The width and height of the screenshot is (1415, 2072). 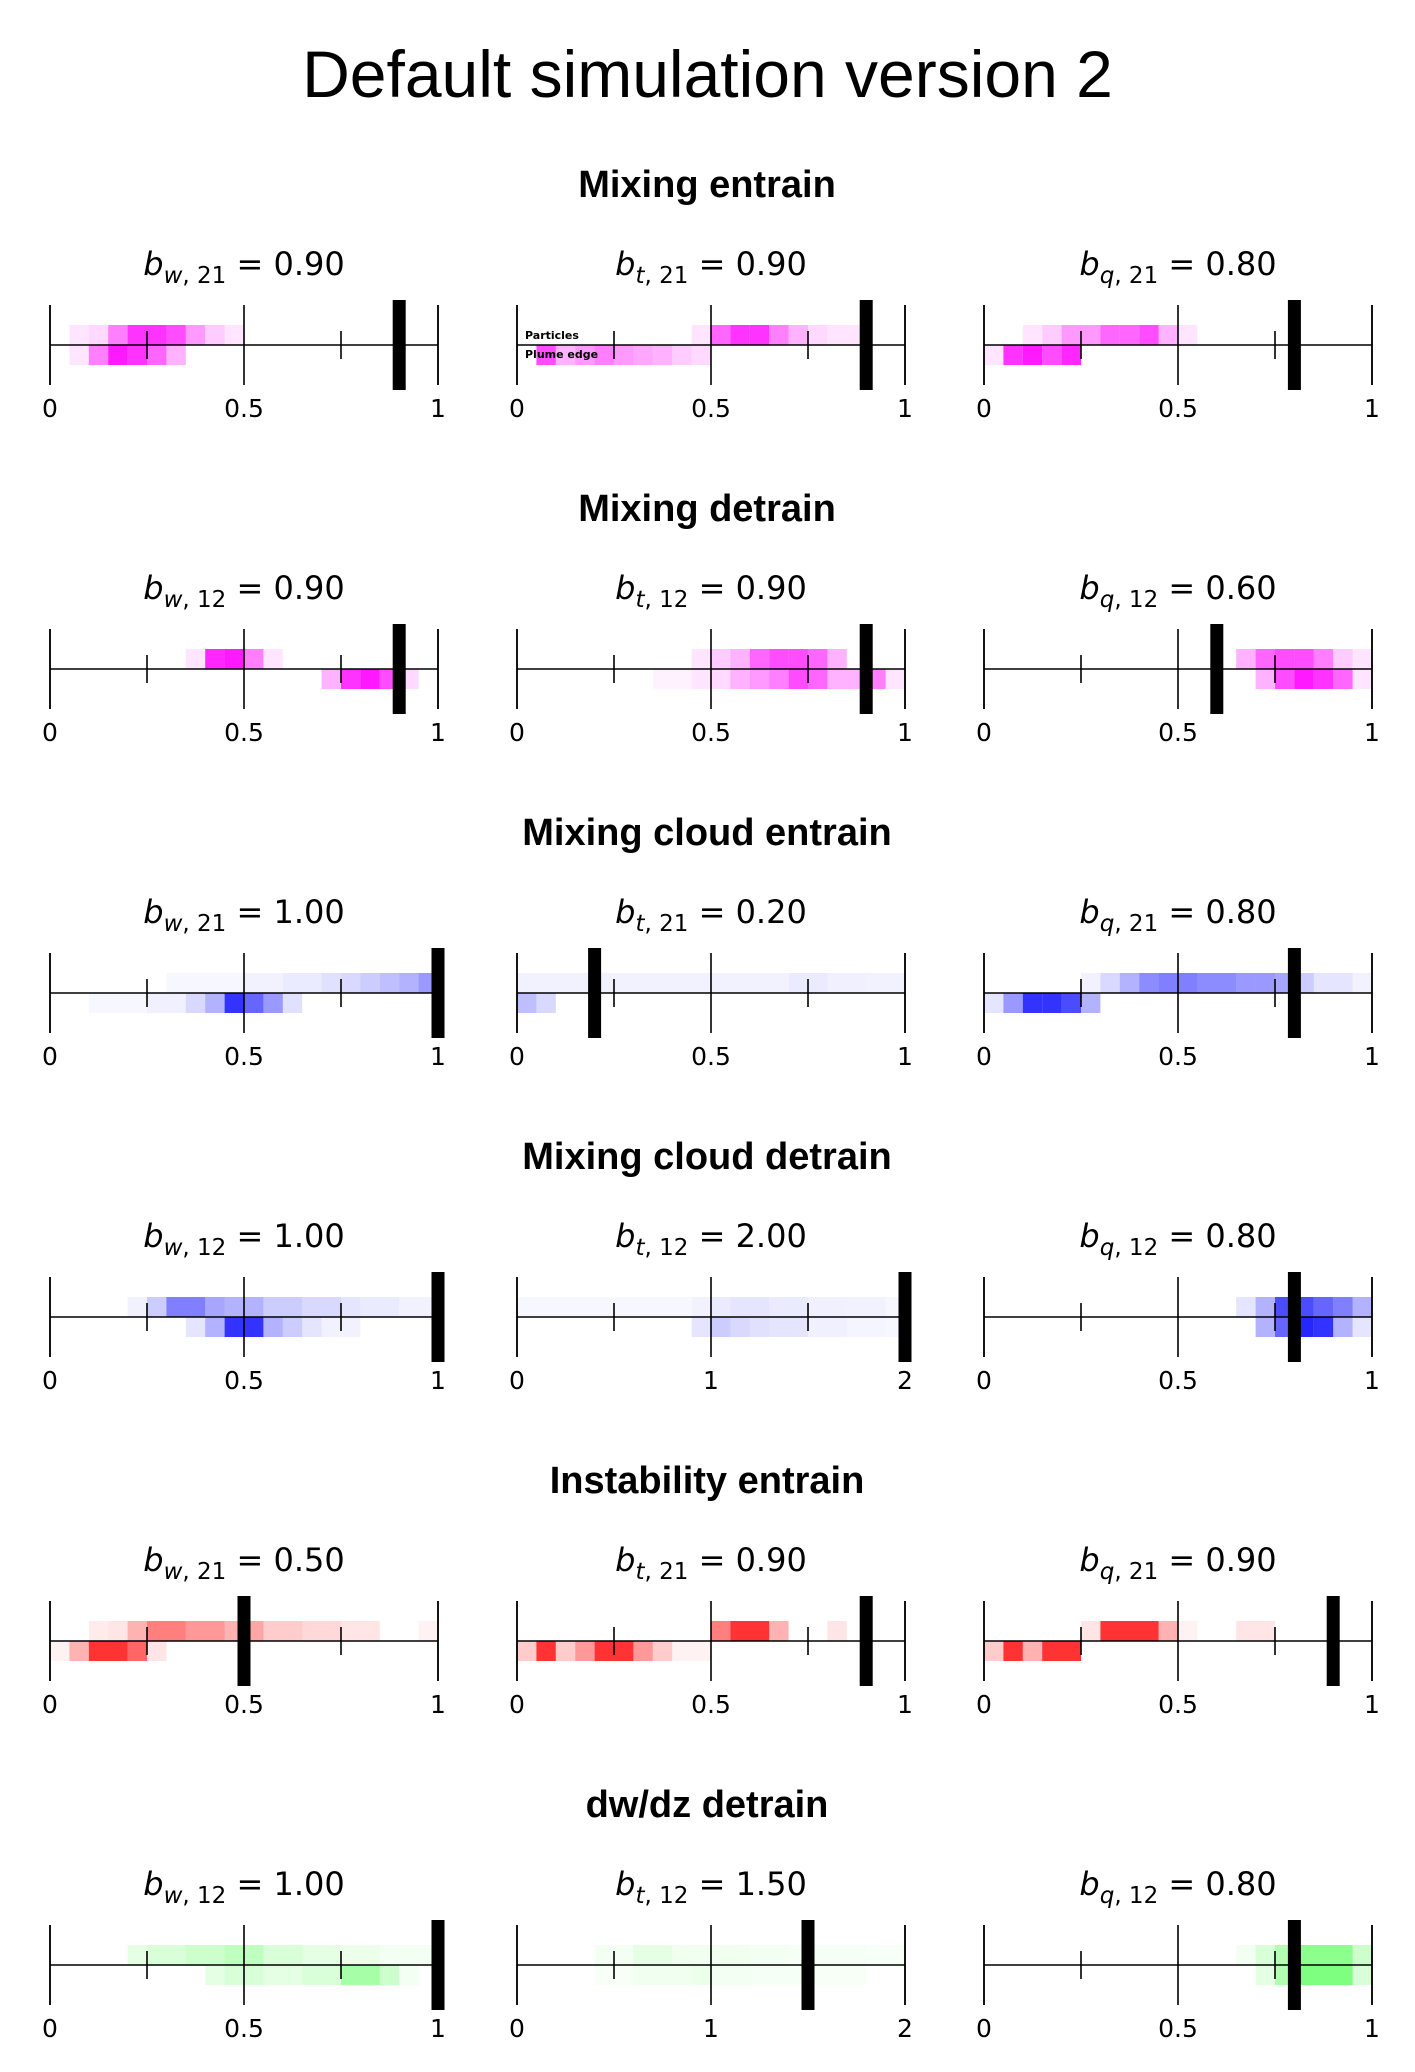 What do you see at coordinates (747, 1236) in the screenshot?
I see `panel-title-value: = 2.00` at bounding box center [747, 1236].